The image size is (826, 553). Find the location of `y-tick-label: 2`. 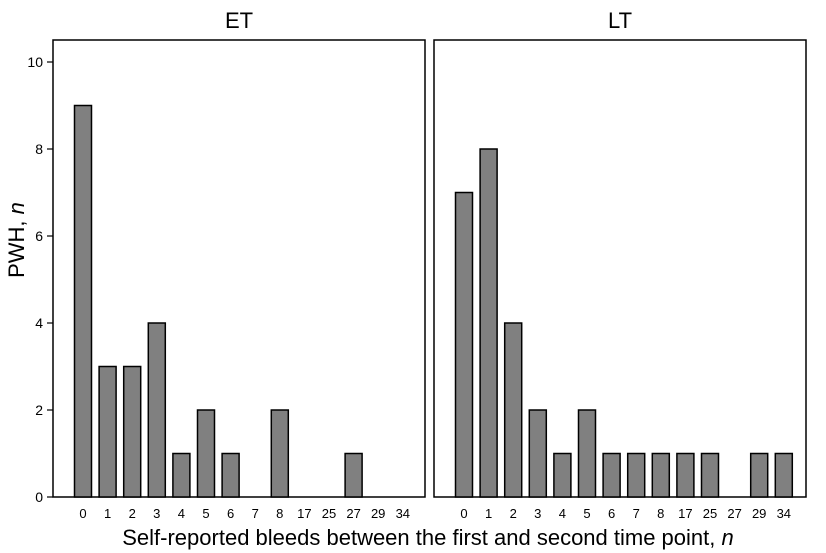

y-tick-label: 2 is located at coordinates (39, 410).